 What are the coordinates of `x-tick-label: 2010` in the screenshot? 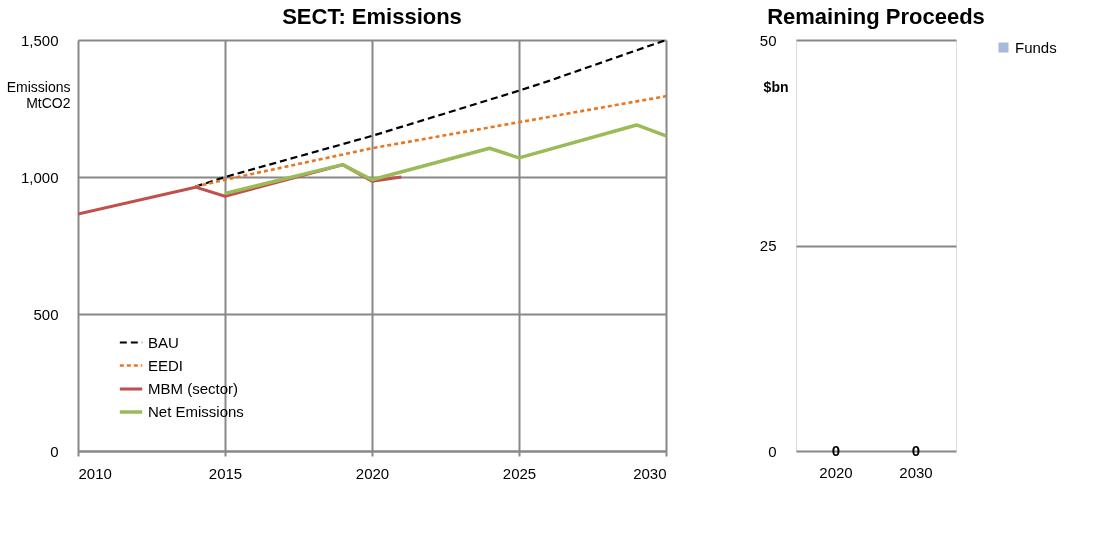 It's located at (95, 473).